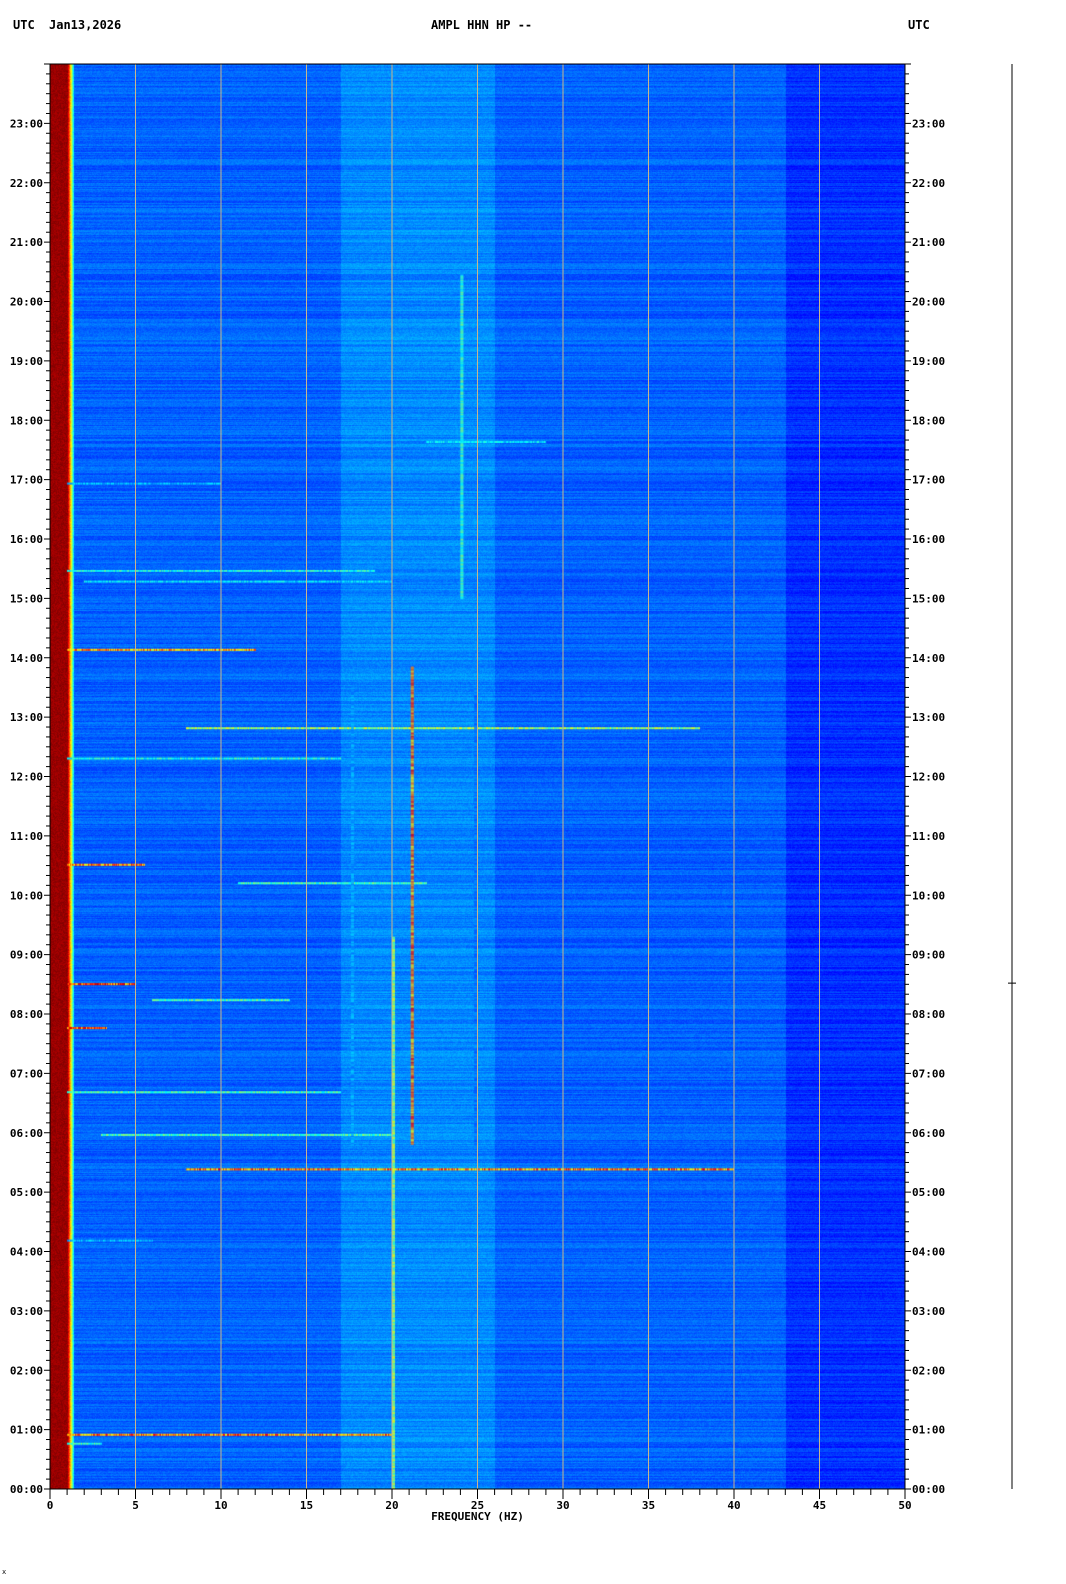  What do you see at coordinates (928, 1133) in the screenshot?
I see `y-tick-label-right: 06:00` at bounding box center [928, 1133].